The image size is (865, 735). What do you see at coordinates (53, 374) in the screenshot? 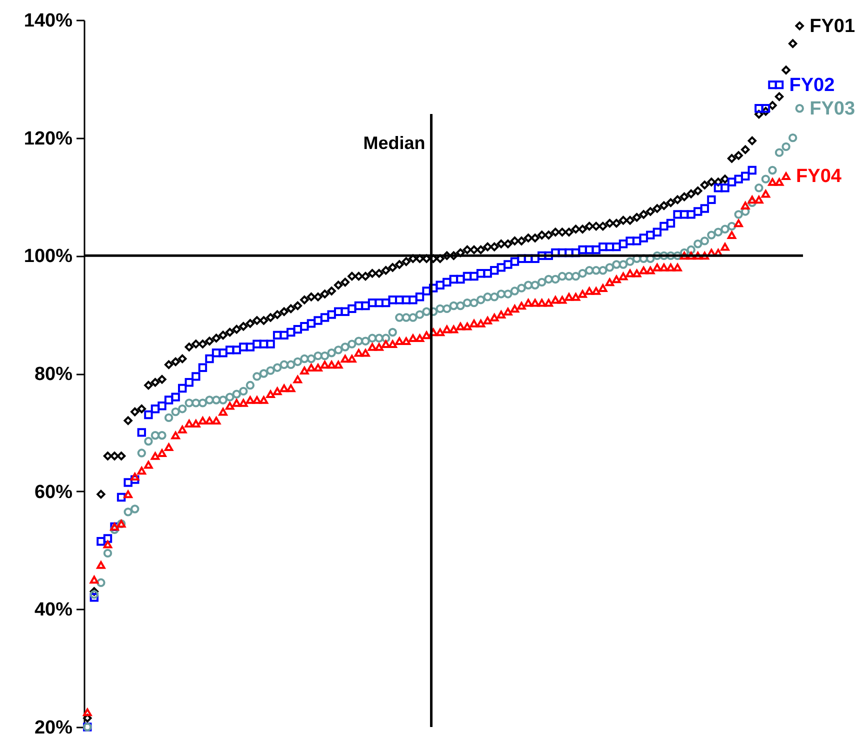
I see `y-tick-label: 80%` at bounding box center [53, 374].